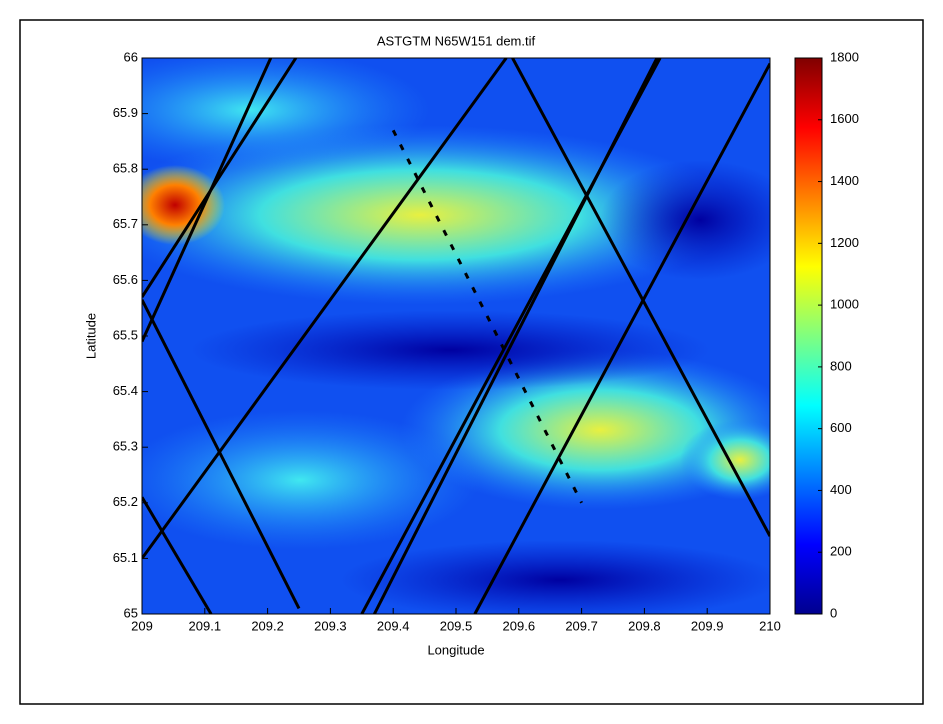 This screenshot has width=943, height=724. Describe the element at coordinates (125, 279) in the screenshot. I see `y-tick-label: 65.6` at that location.